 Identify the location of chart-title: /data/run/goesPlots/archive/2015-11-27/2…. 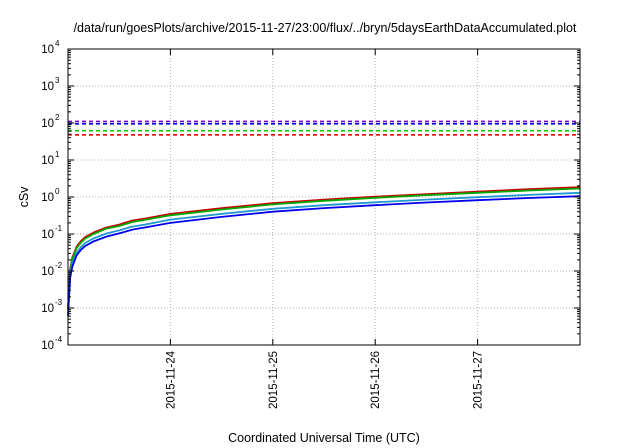
(325, 28).